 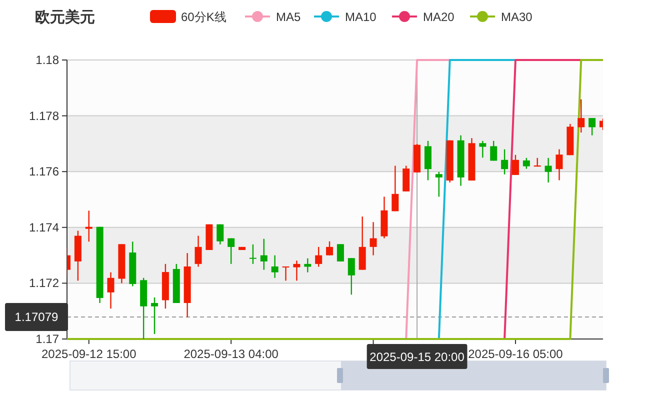 I want to click on legend-label: MA10, so click(x=361, y=17).